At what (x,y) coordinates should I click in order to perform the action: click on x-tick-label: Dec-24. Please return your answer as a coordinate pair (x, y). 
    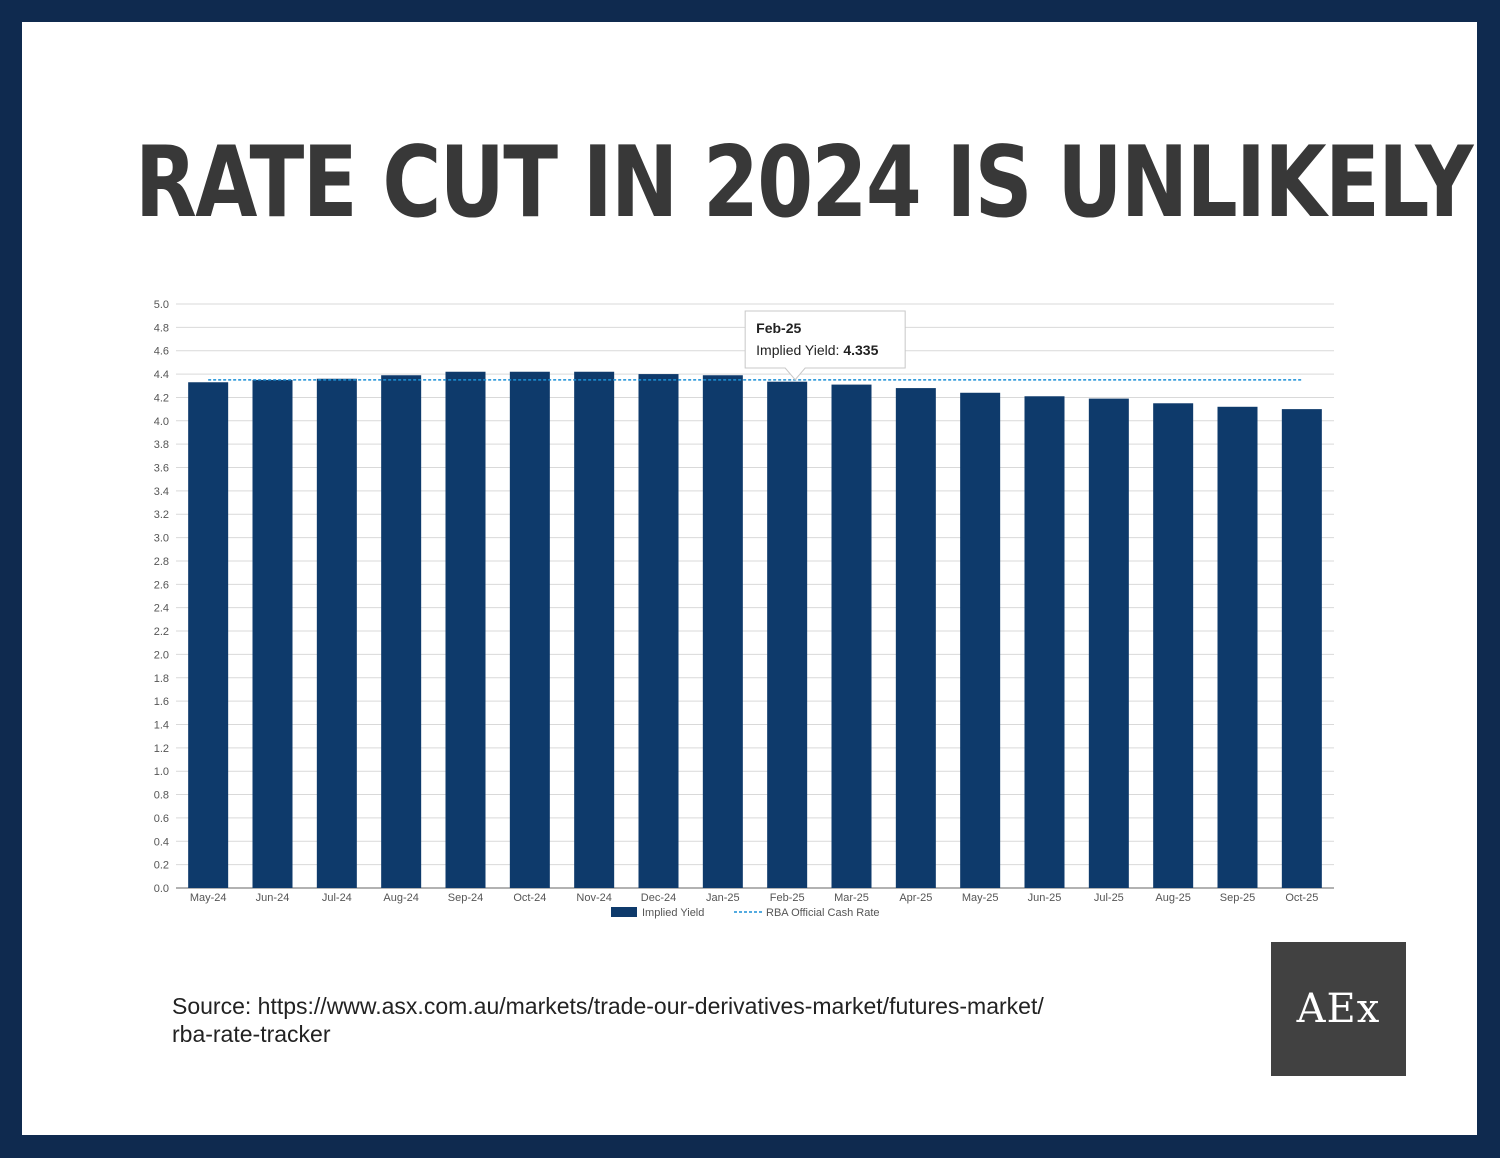
    Looking at the image, I should click on (658, 898).